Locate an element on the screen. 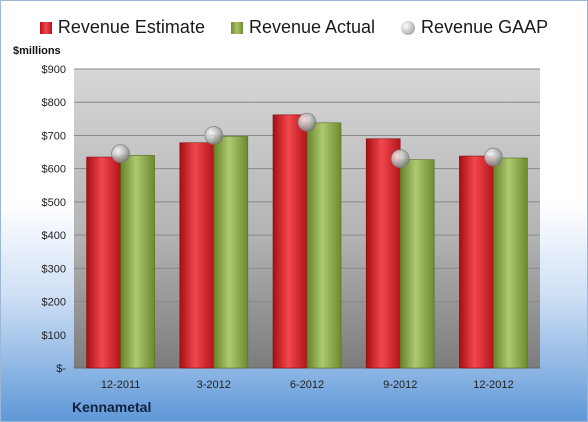 The height and width of the screenshot is (422, 588). legend-swatch-actual is located at coordinates (236, 27).